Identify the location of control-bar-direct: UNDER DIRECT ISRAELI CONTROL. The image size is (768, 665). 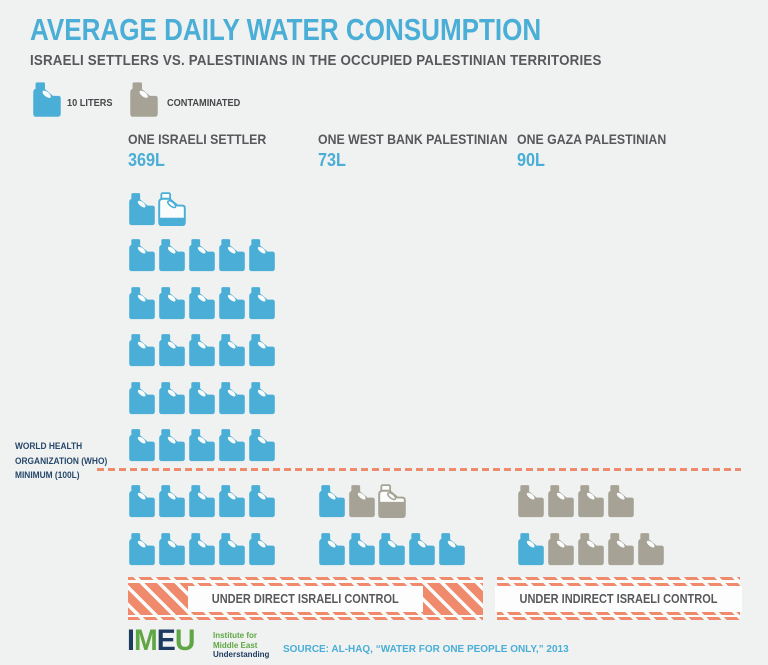
(305, 598).